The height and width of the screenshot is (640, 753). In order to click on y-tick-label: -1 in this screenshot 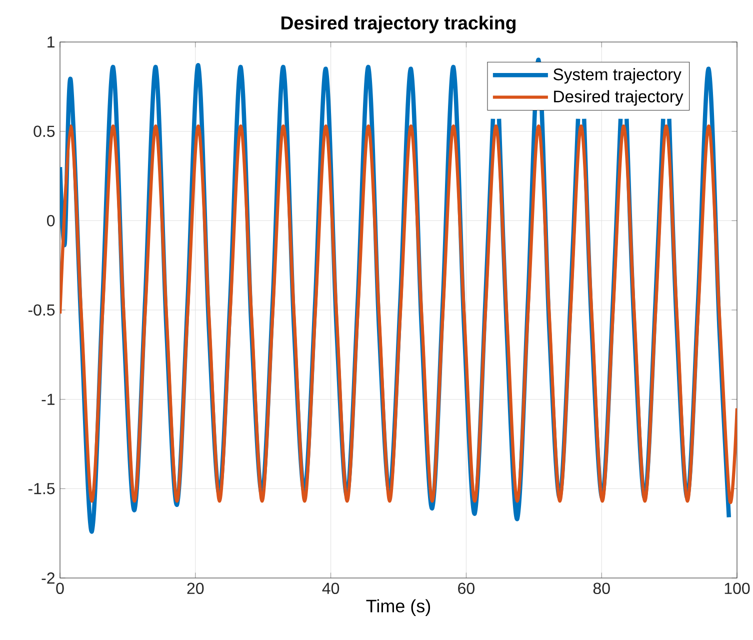, I will do `click(48, 399)`.